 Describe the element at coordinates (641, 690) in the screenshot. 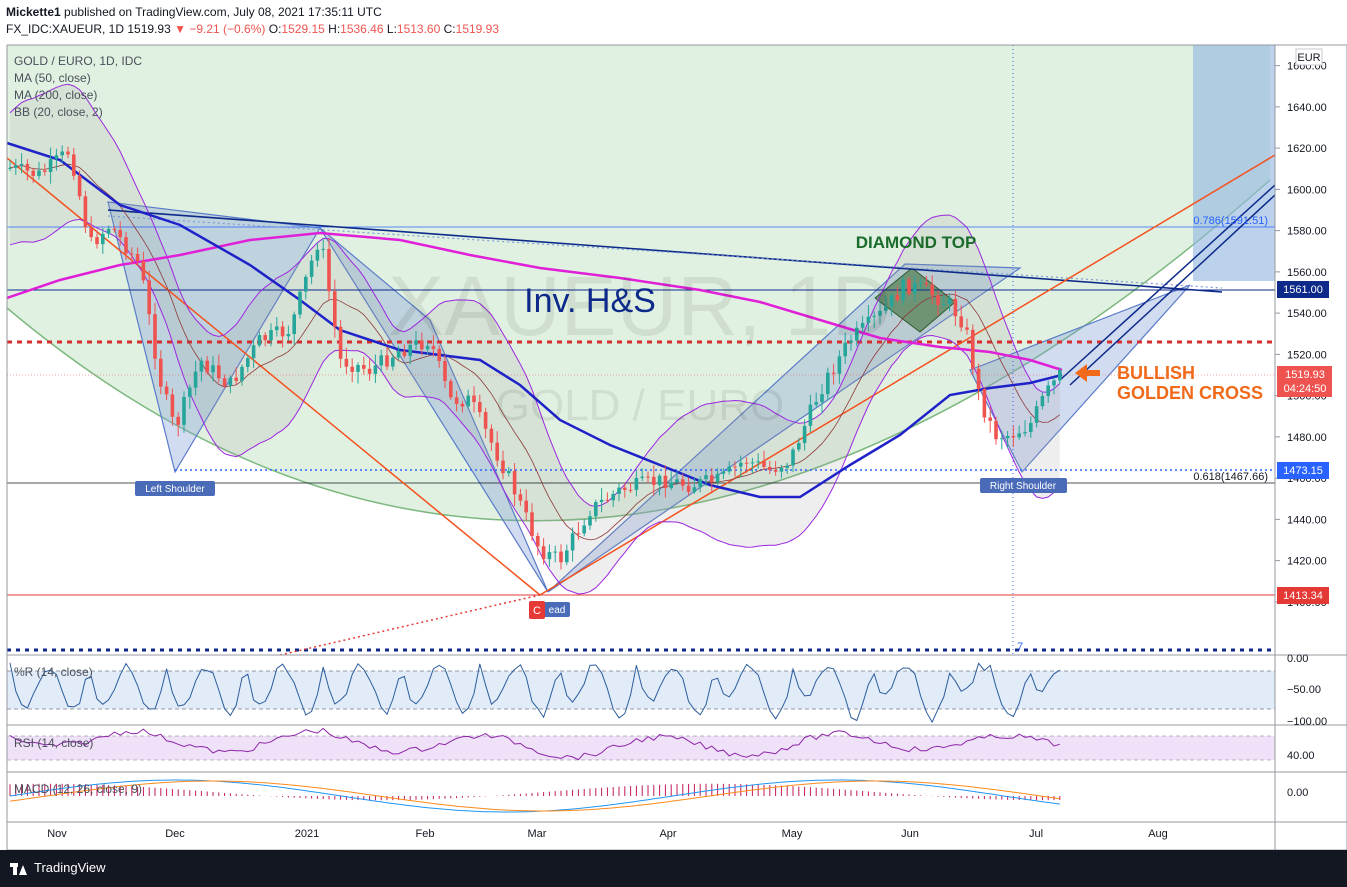

I see `williams-r-pane: %R (14, close)` at that location.